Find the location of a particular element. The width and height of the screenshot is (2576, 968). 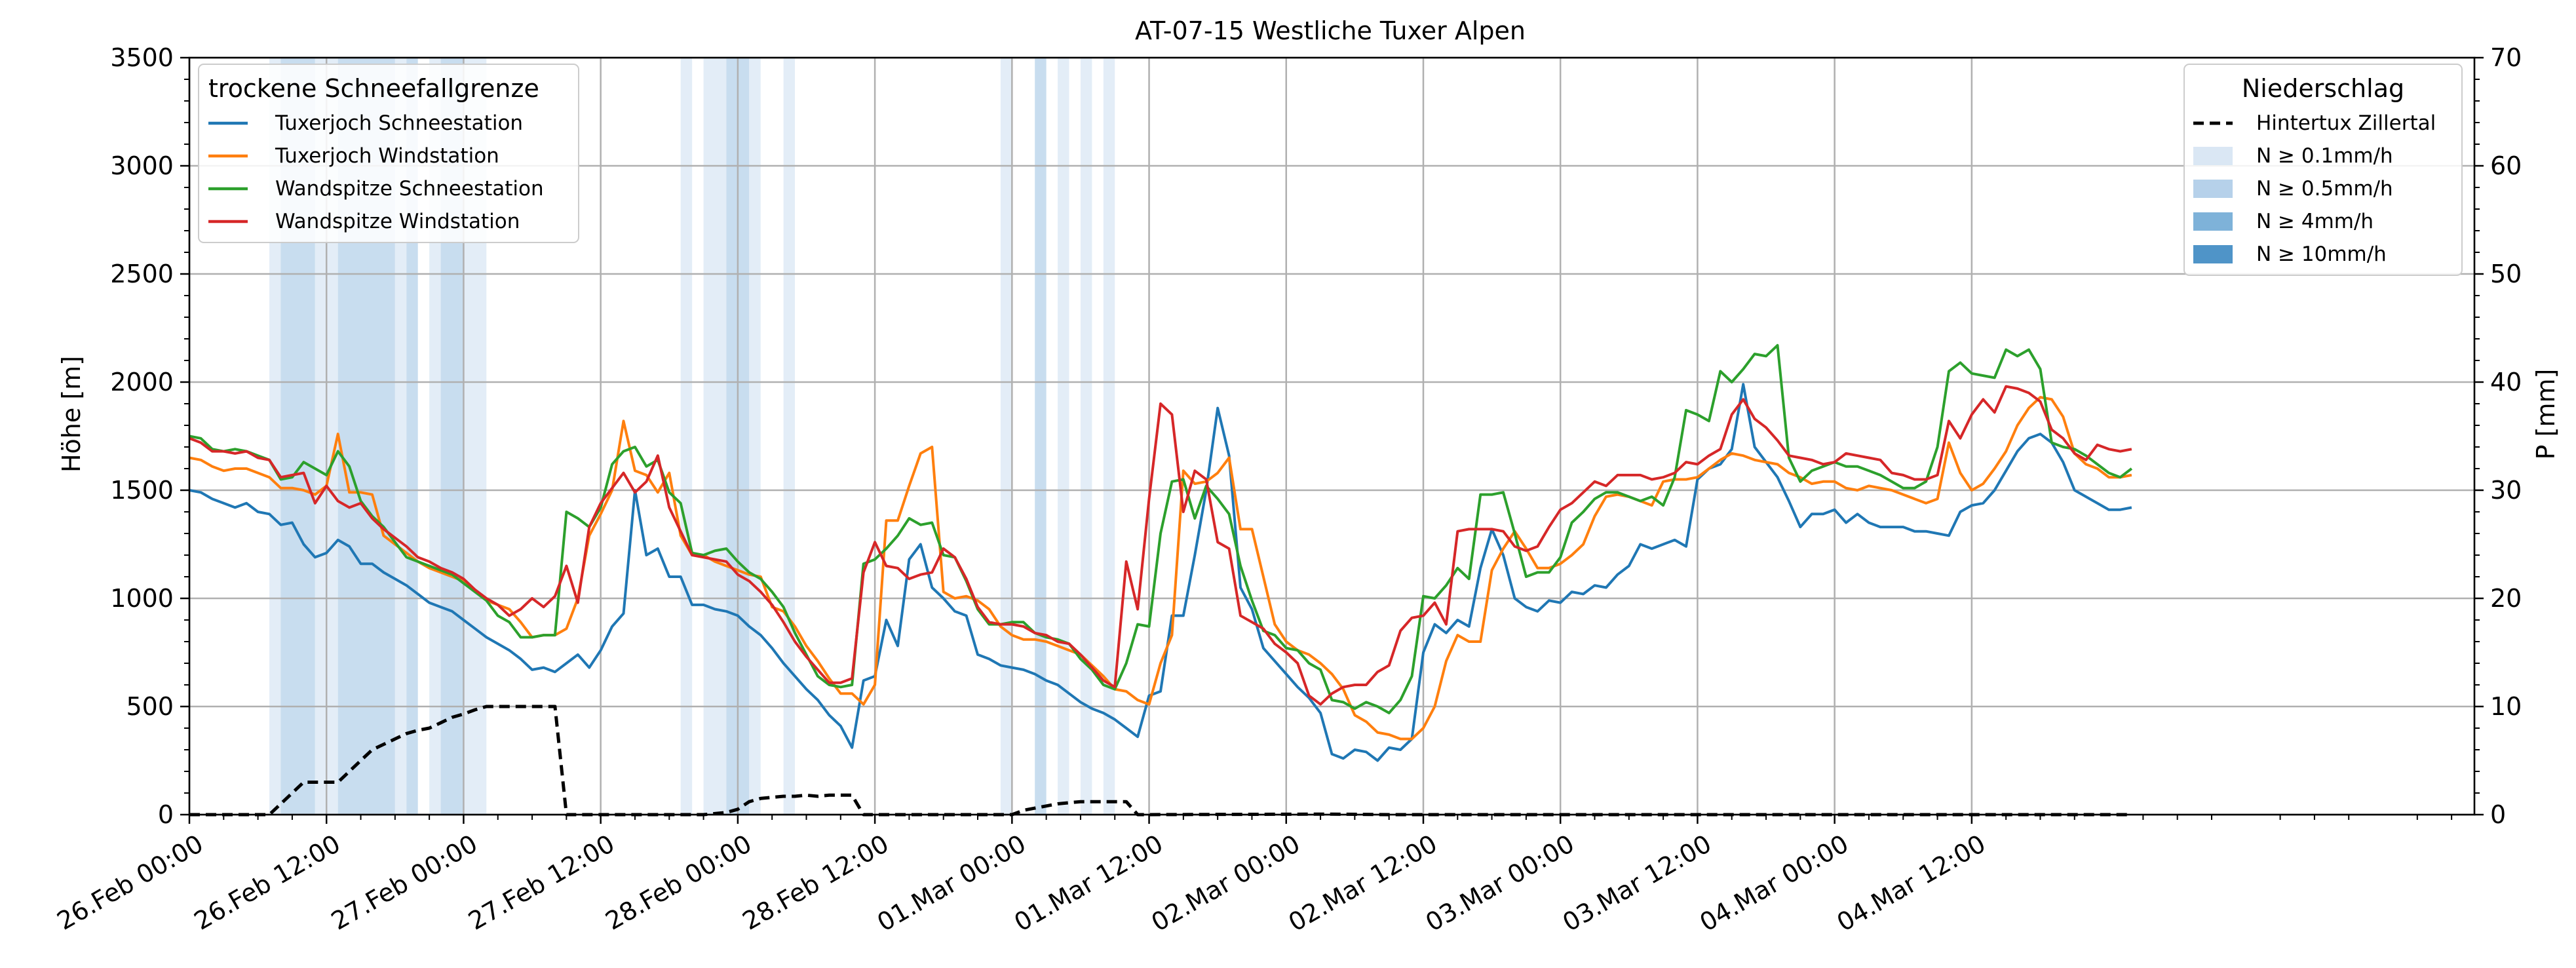

y-tick-label-left: 1500 is located at coordinates (142, 491).